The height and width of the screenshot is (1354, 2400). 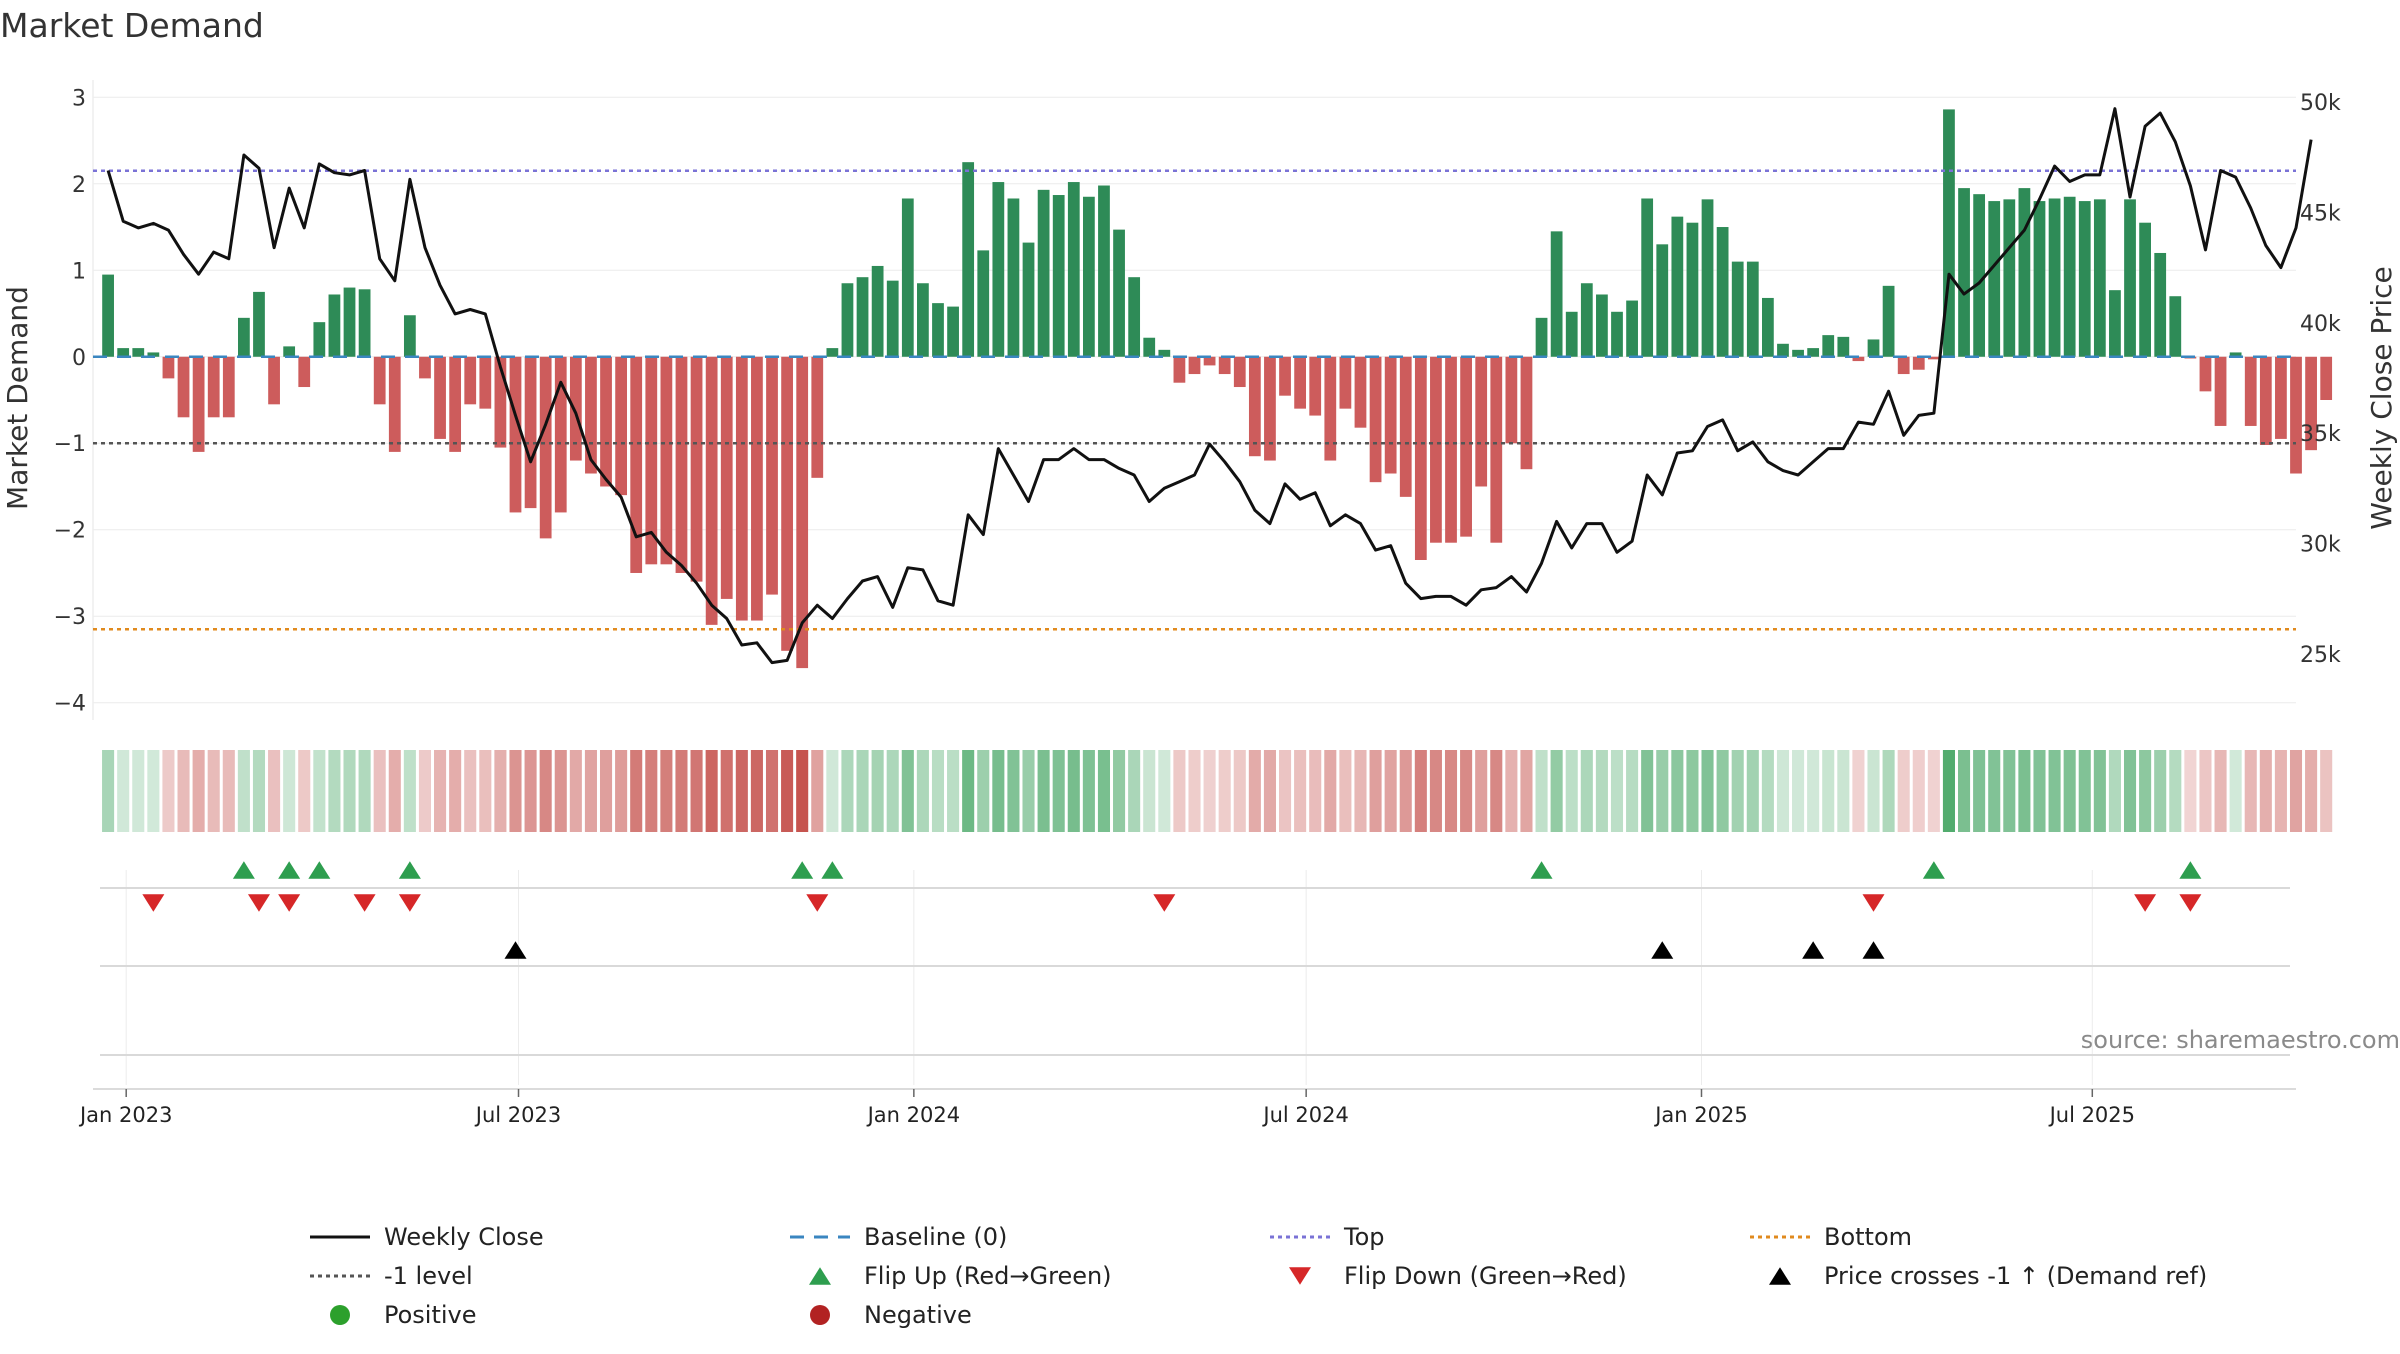 I want to click on x-tick-label: Jul 2024, so click(x=1304, y=1115).